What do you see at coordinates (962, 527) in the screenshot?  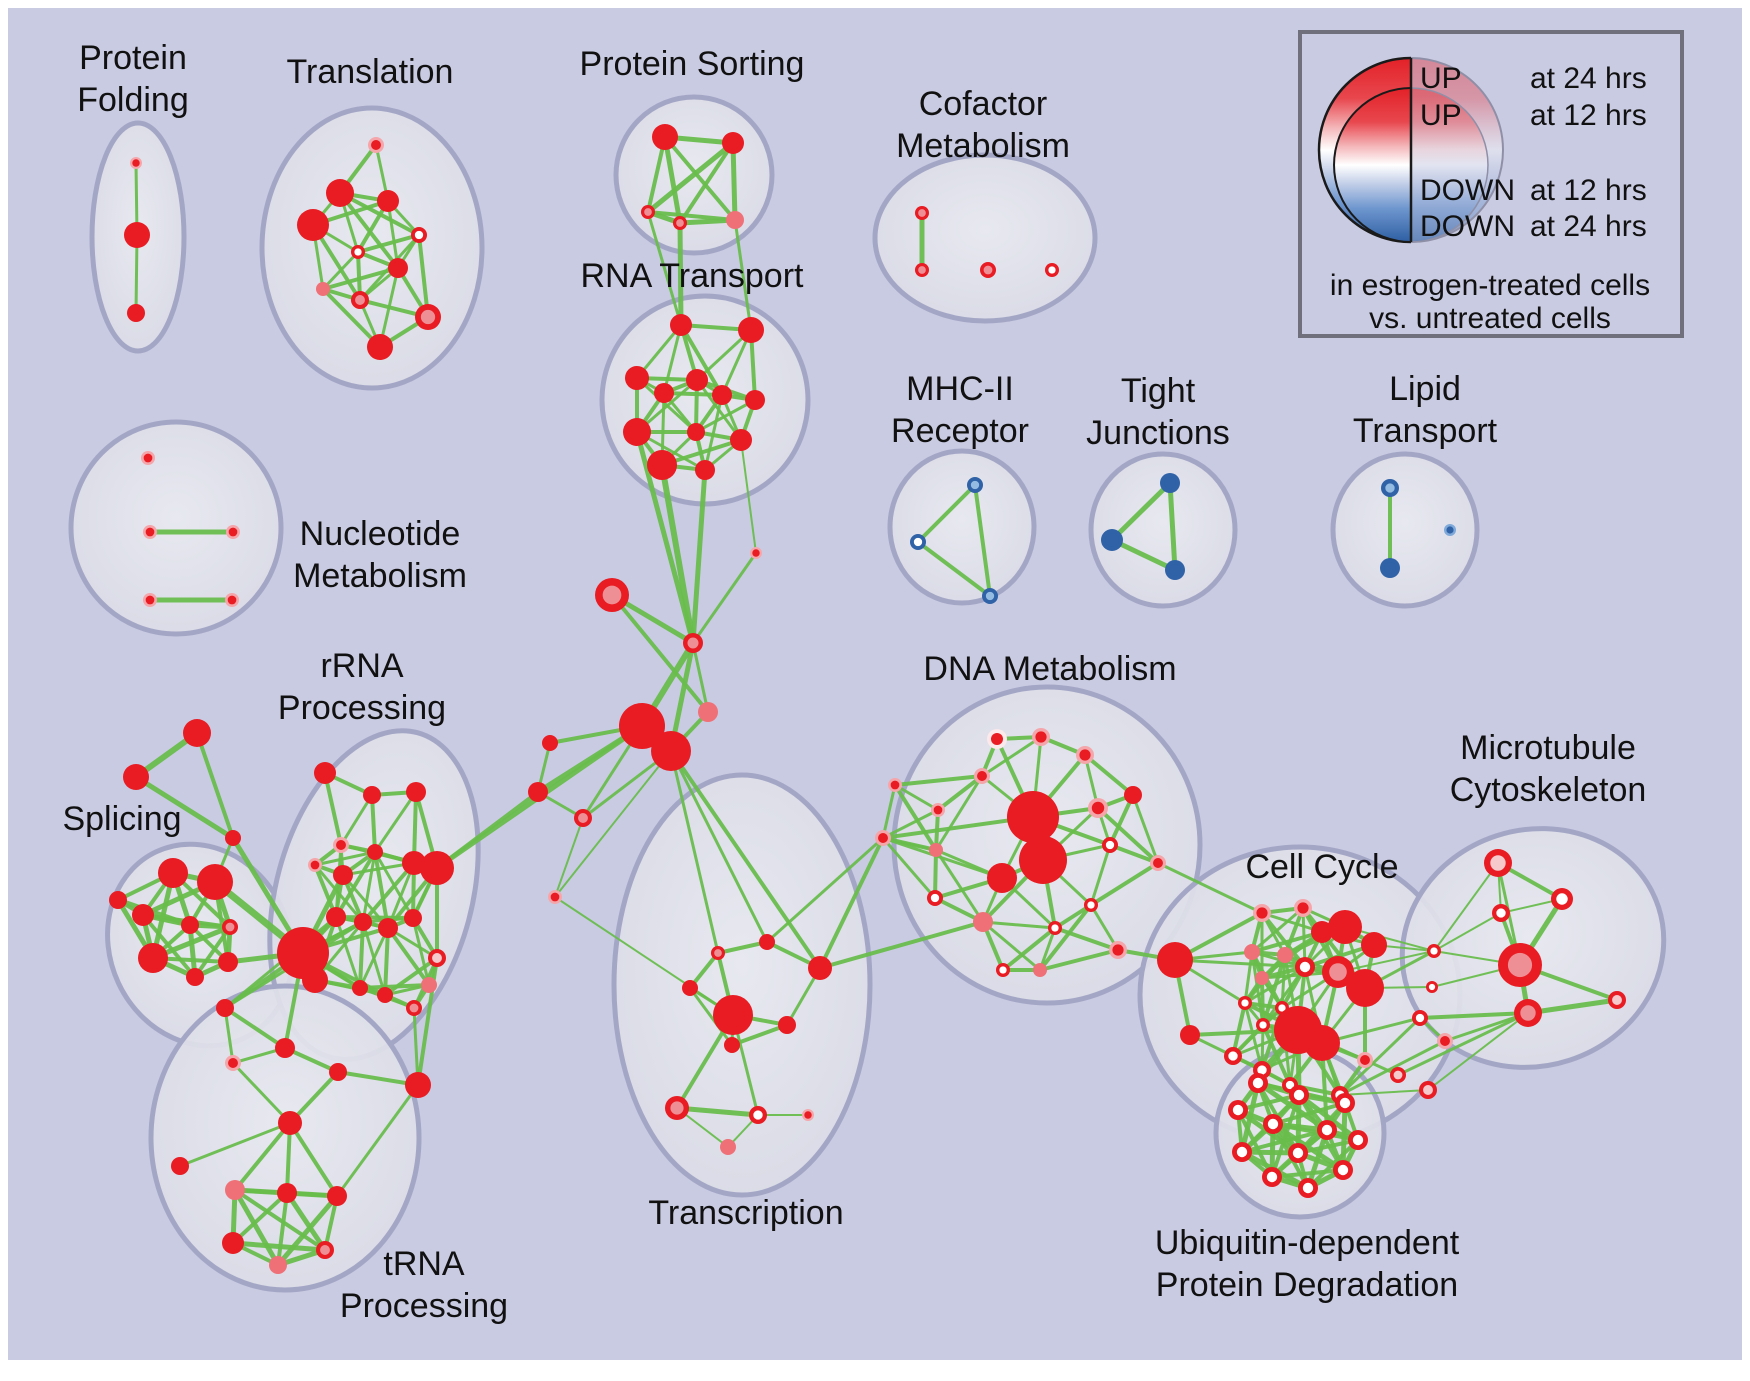 I see `cluster-ellipse-mhc-ii-receptor` at bounding box center [962, 527].